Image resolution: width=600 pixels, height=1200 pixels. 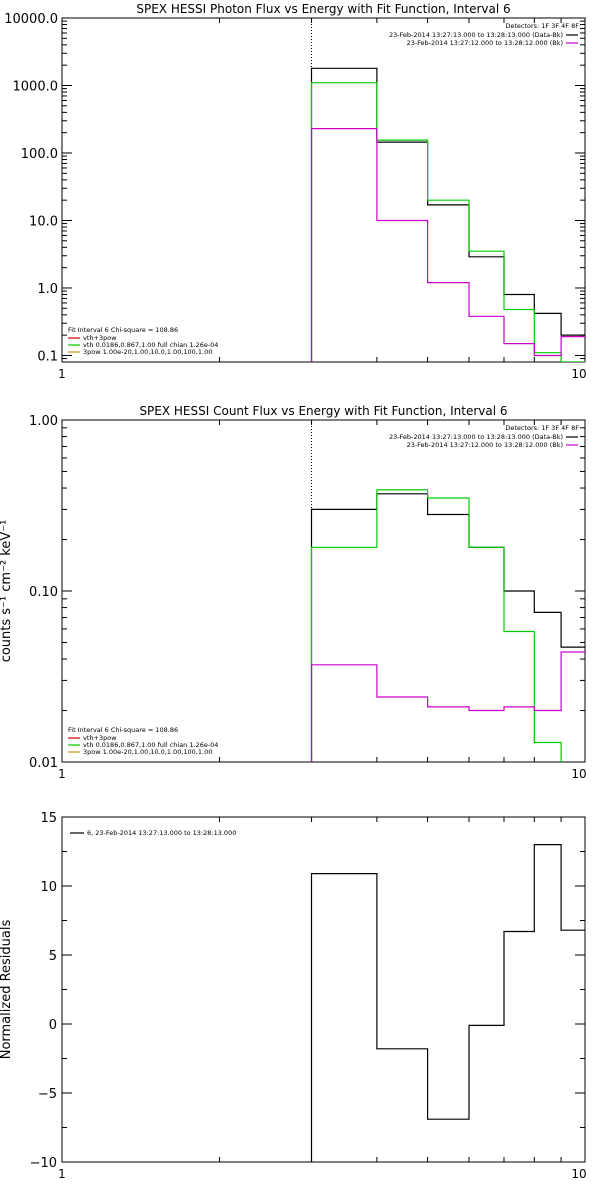 I want to click on y-tick-label: 10.0, so click(x=43, y=221).